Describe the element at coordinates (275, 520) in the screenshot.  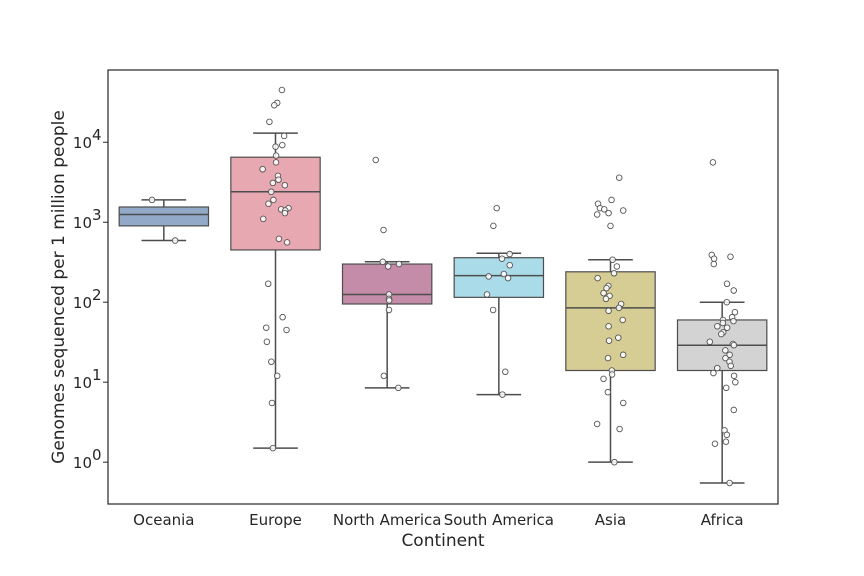
I see `x-tick-label: Europe` at that location.